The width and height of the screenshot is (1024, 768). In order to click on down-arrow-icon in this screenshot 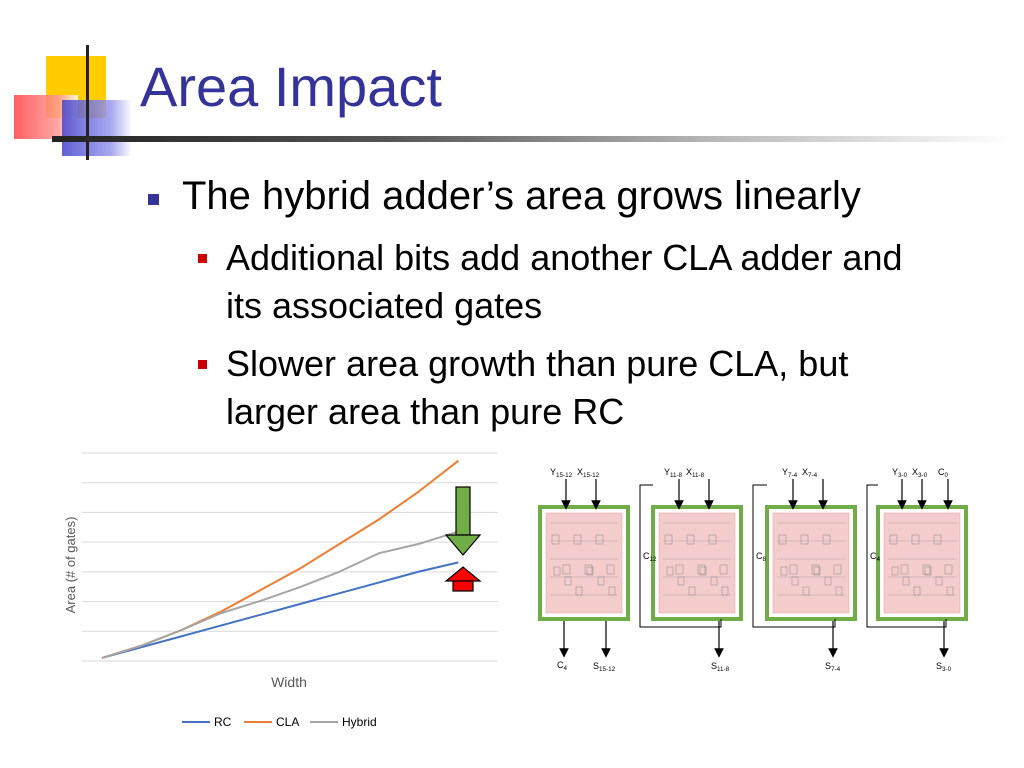, I will do `click(463, 521)`.